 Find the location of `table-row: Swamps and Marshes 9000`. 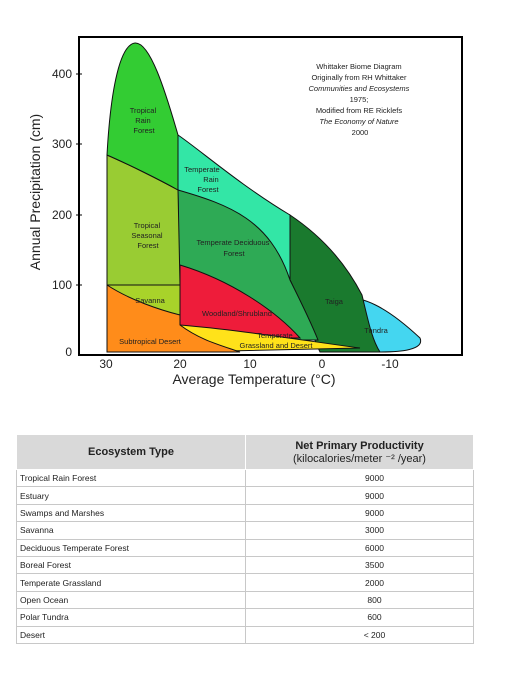

table-row: Swamps and Marshes 9000 is located at coordinates (245, 513).